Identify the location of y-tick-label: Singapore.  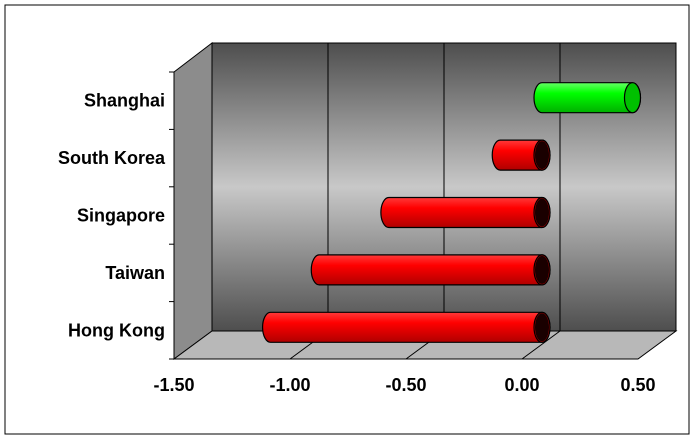
(121, 216).